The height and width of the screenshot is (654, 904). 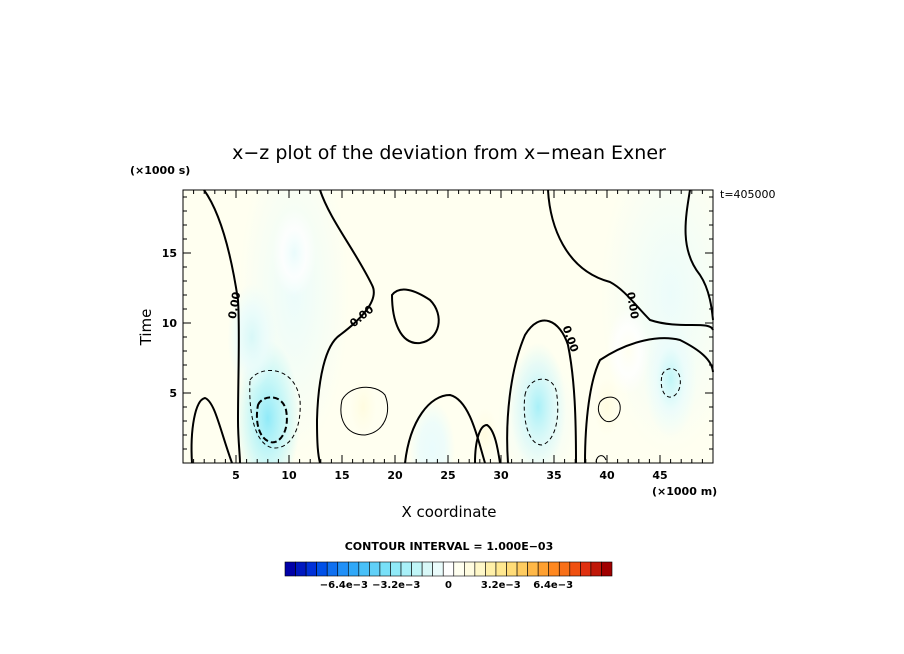 I want to click on colorbar, so click(x=448, y=569).